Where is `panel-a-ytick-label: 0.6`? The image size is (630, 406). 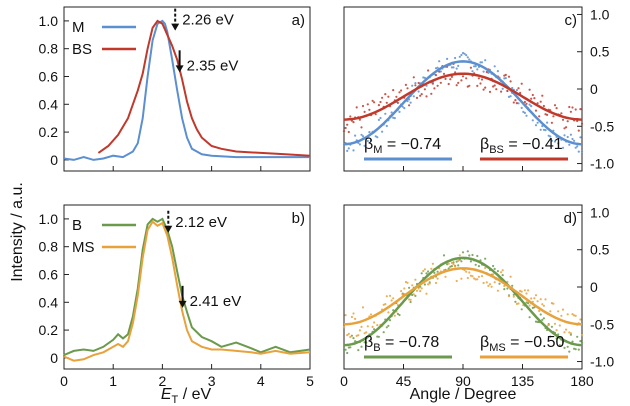 panel-a-ytick-label: 0.6 is located at coordinates (49, 76).